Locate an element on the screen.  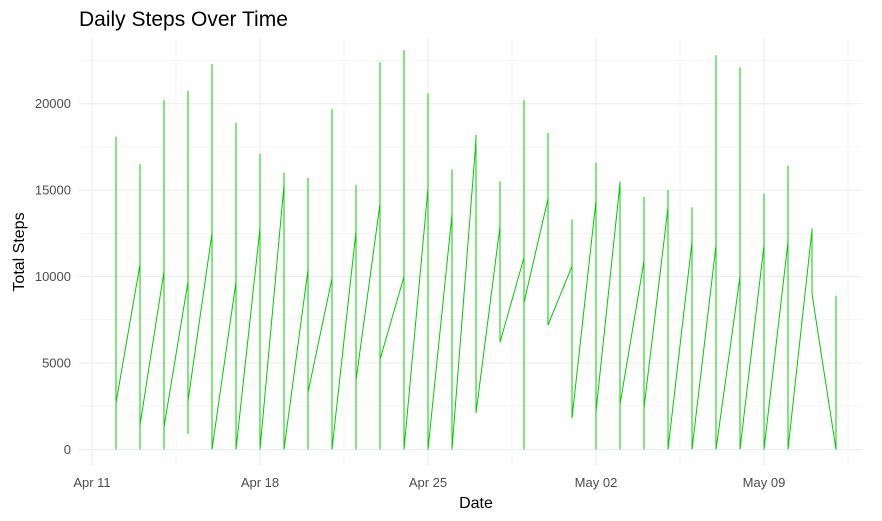
y-tick-label: 5000 is located at coordinates (56, 363).